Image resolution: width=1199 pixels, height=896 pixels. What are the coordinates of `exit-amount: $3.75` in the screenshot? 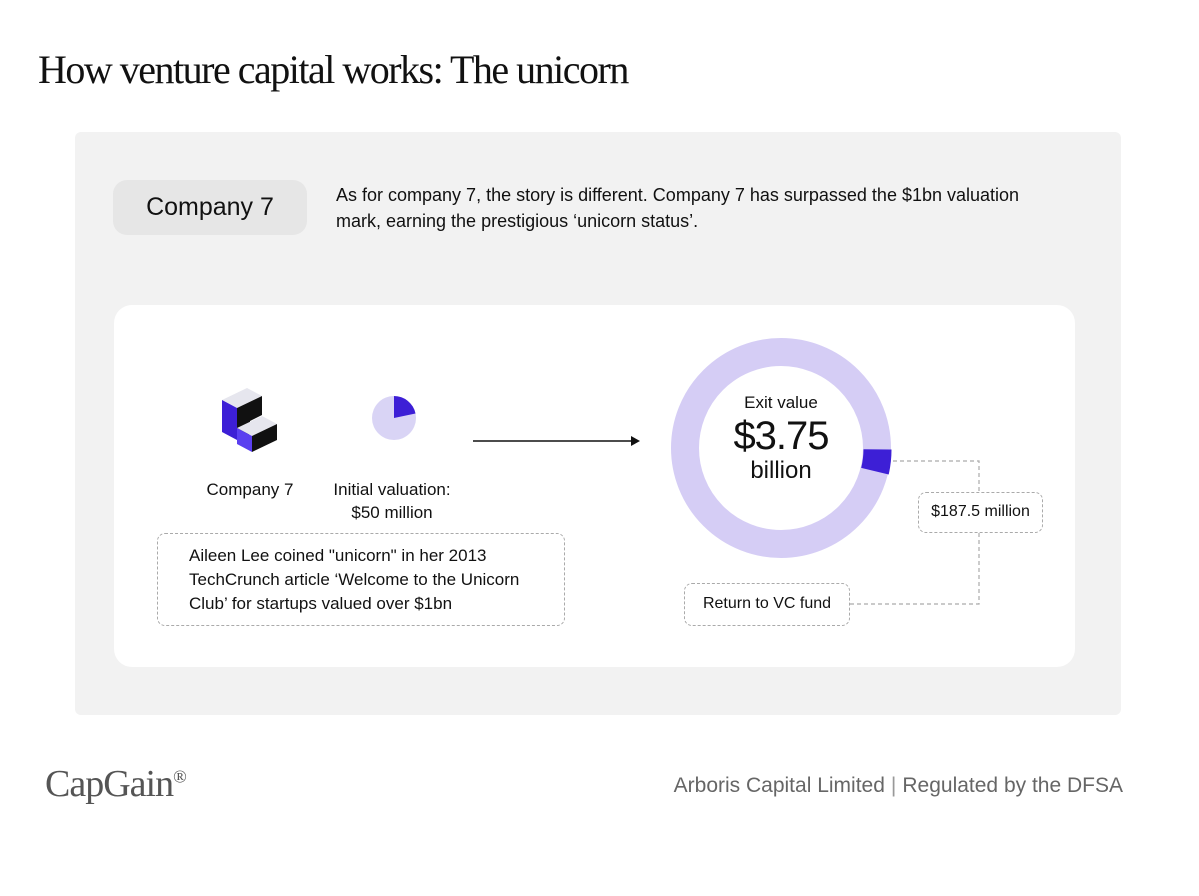 It's located at (781, 436).